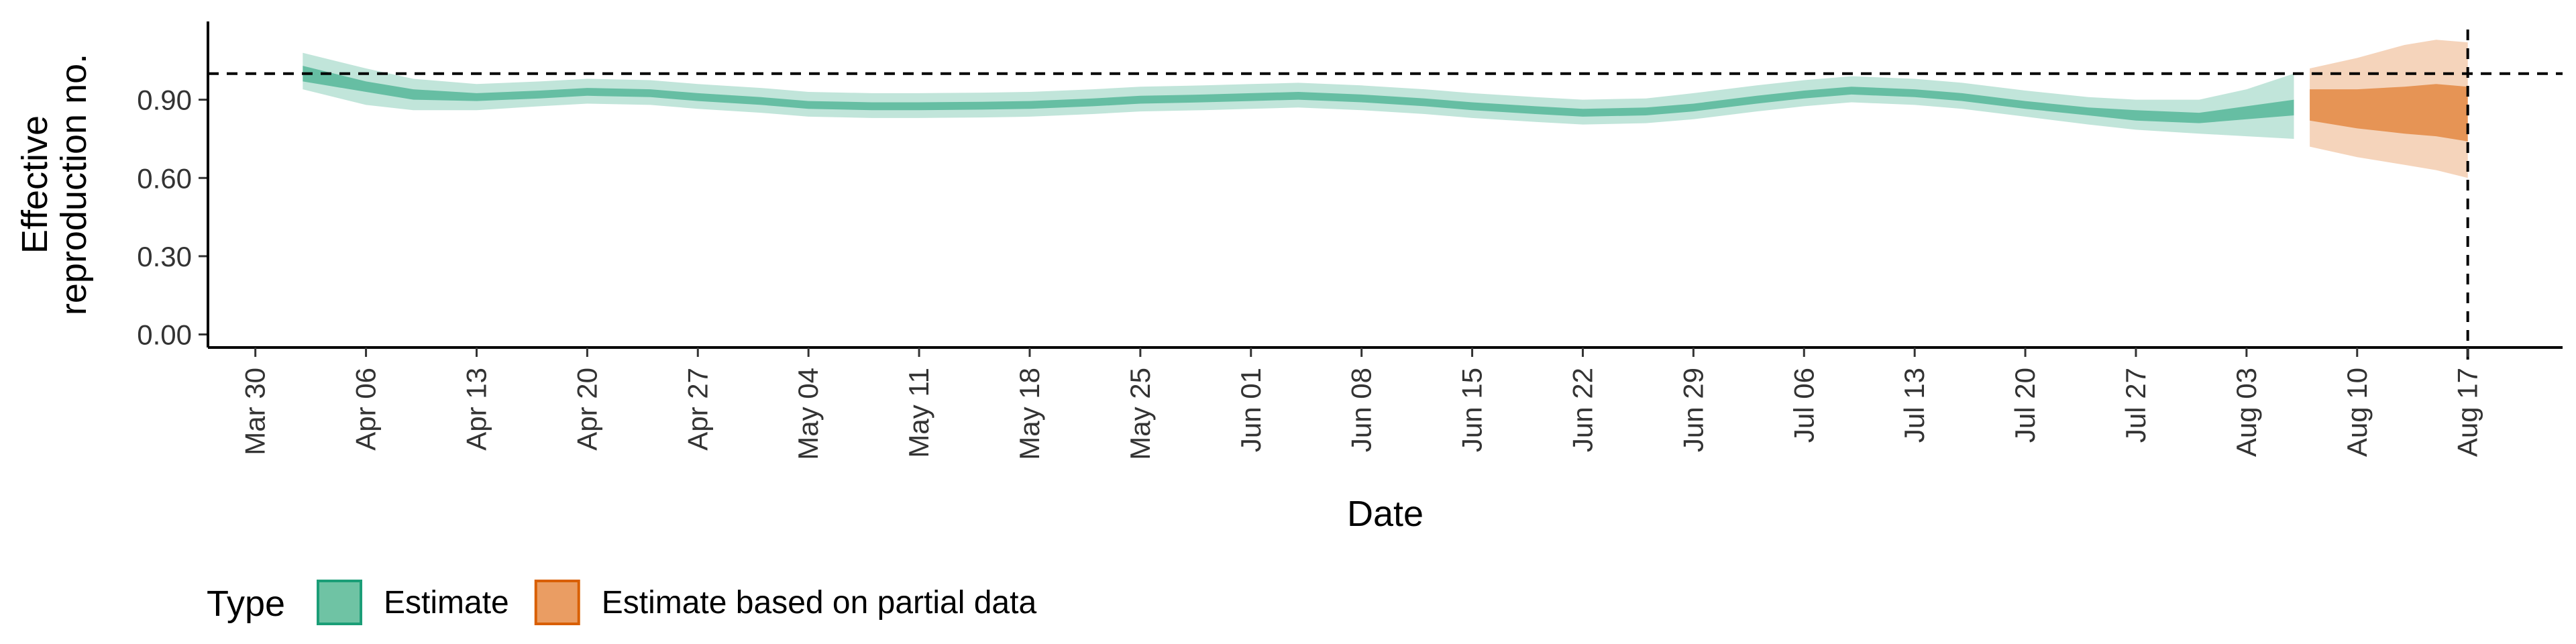 The width and height of the screenshot is (2576, 644). I want to click on legend-title: Type, so click(246, 604).